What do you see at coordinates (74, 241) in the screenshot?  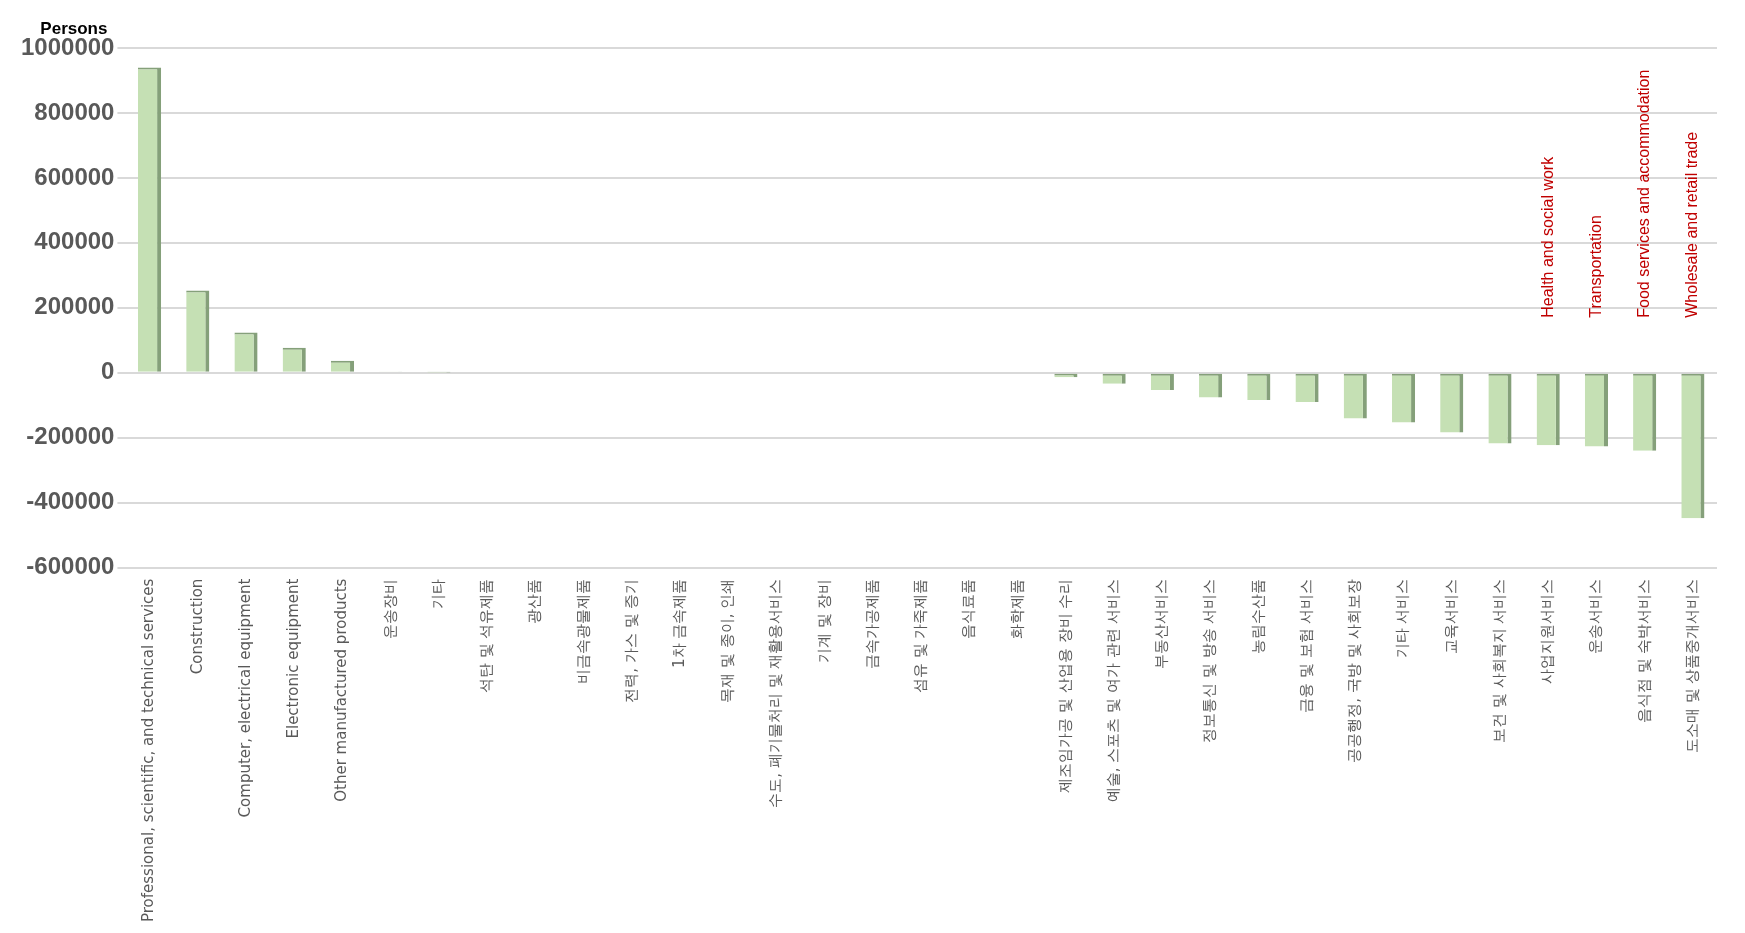 I see `y-tick-label: 400000` at bounding box center [74, 241].